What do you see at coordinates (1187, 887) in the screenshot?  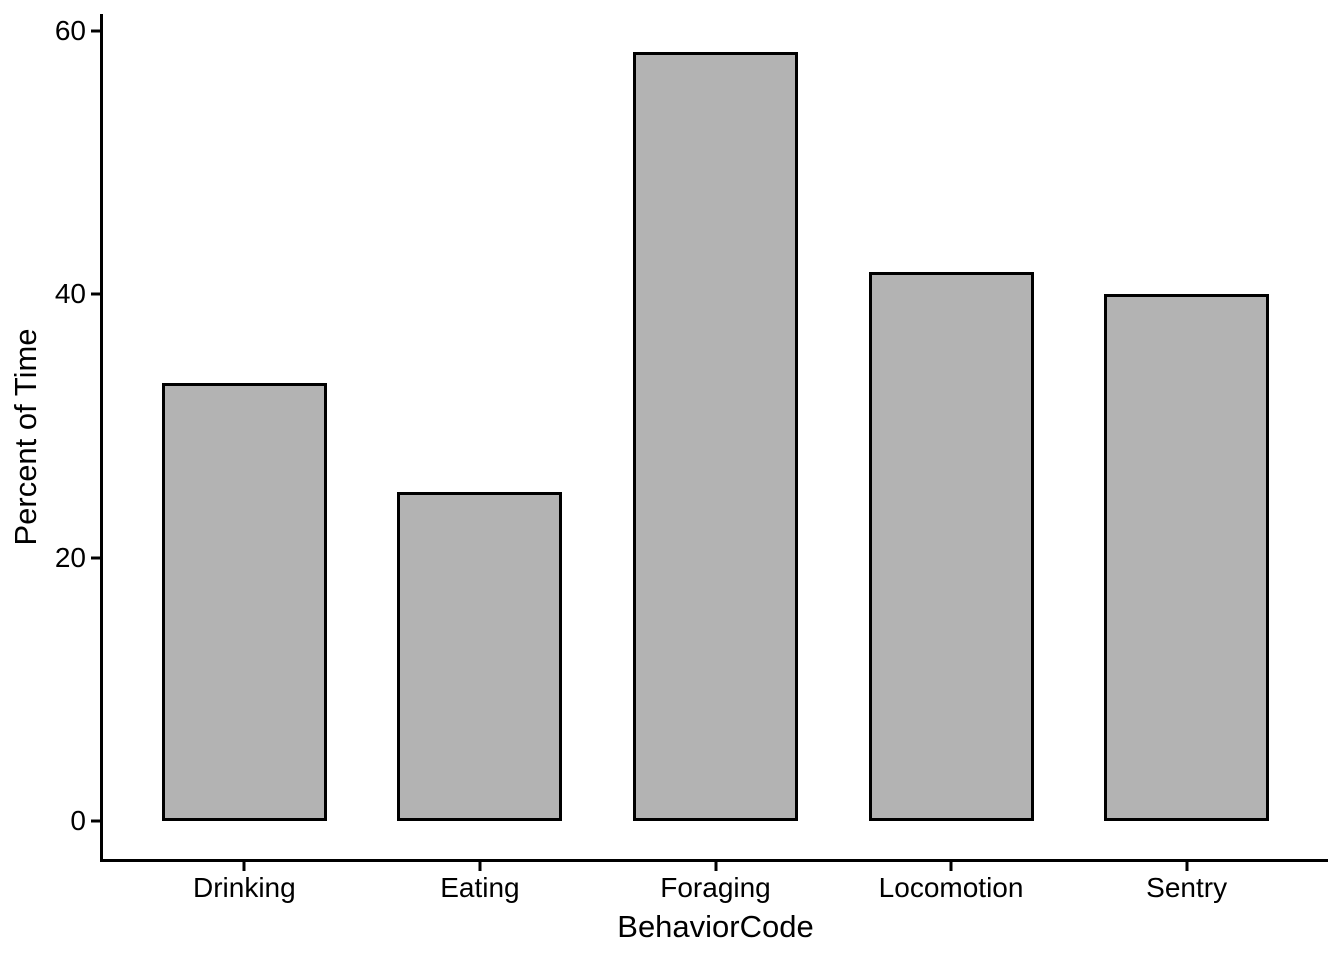 I see `x-tick-label-sentry: Sentry` at bounding box center [1187, 887].